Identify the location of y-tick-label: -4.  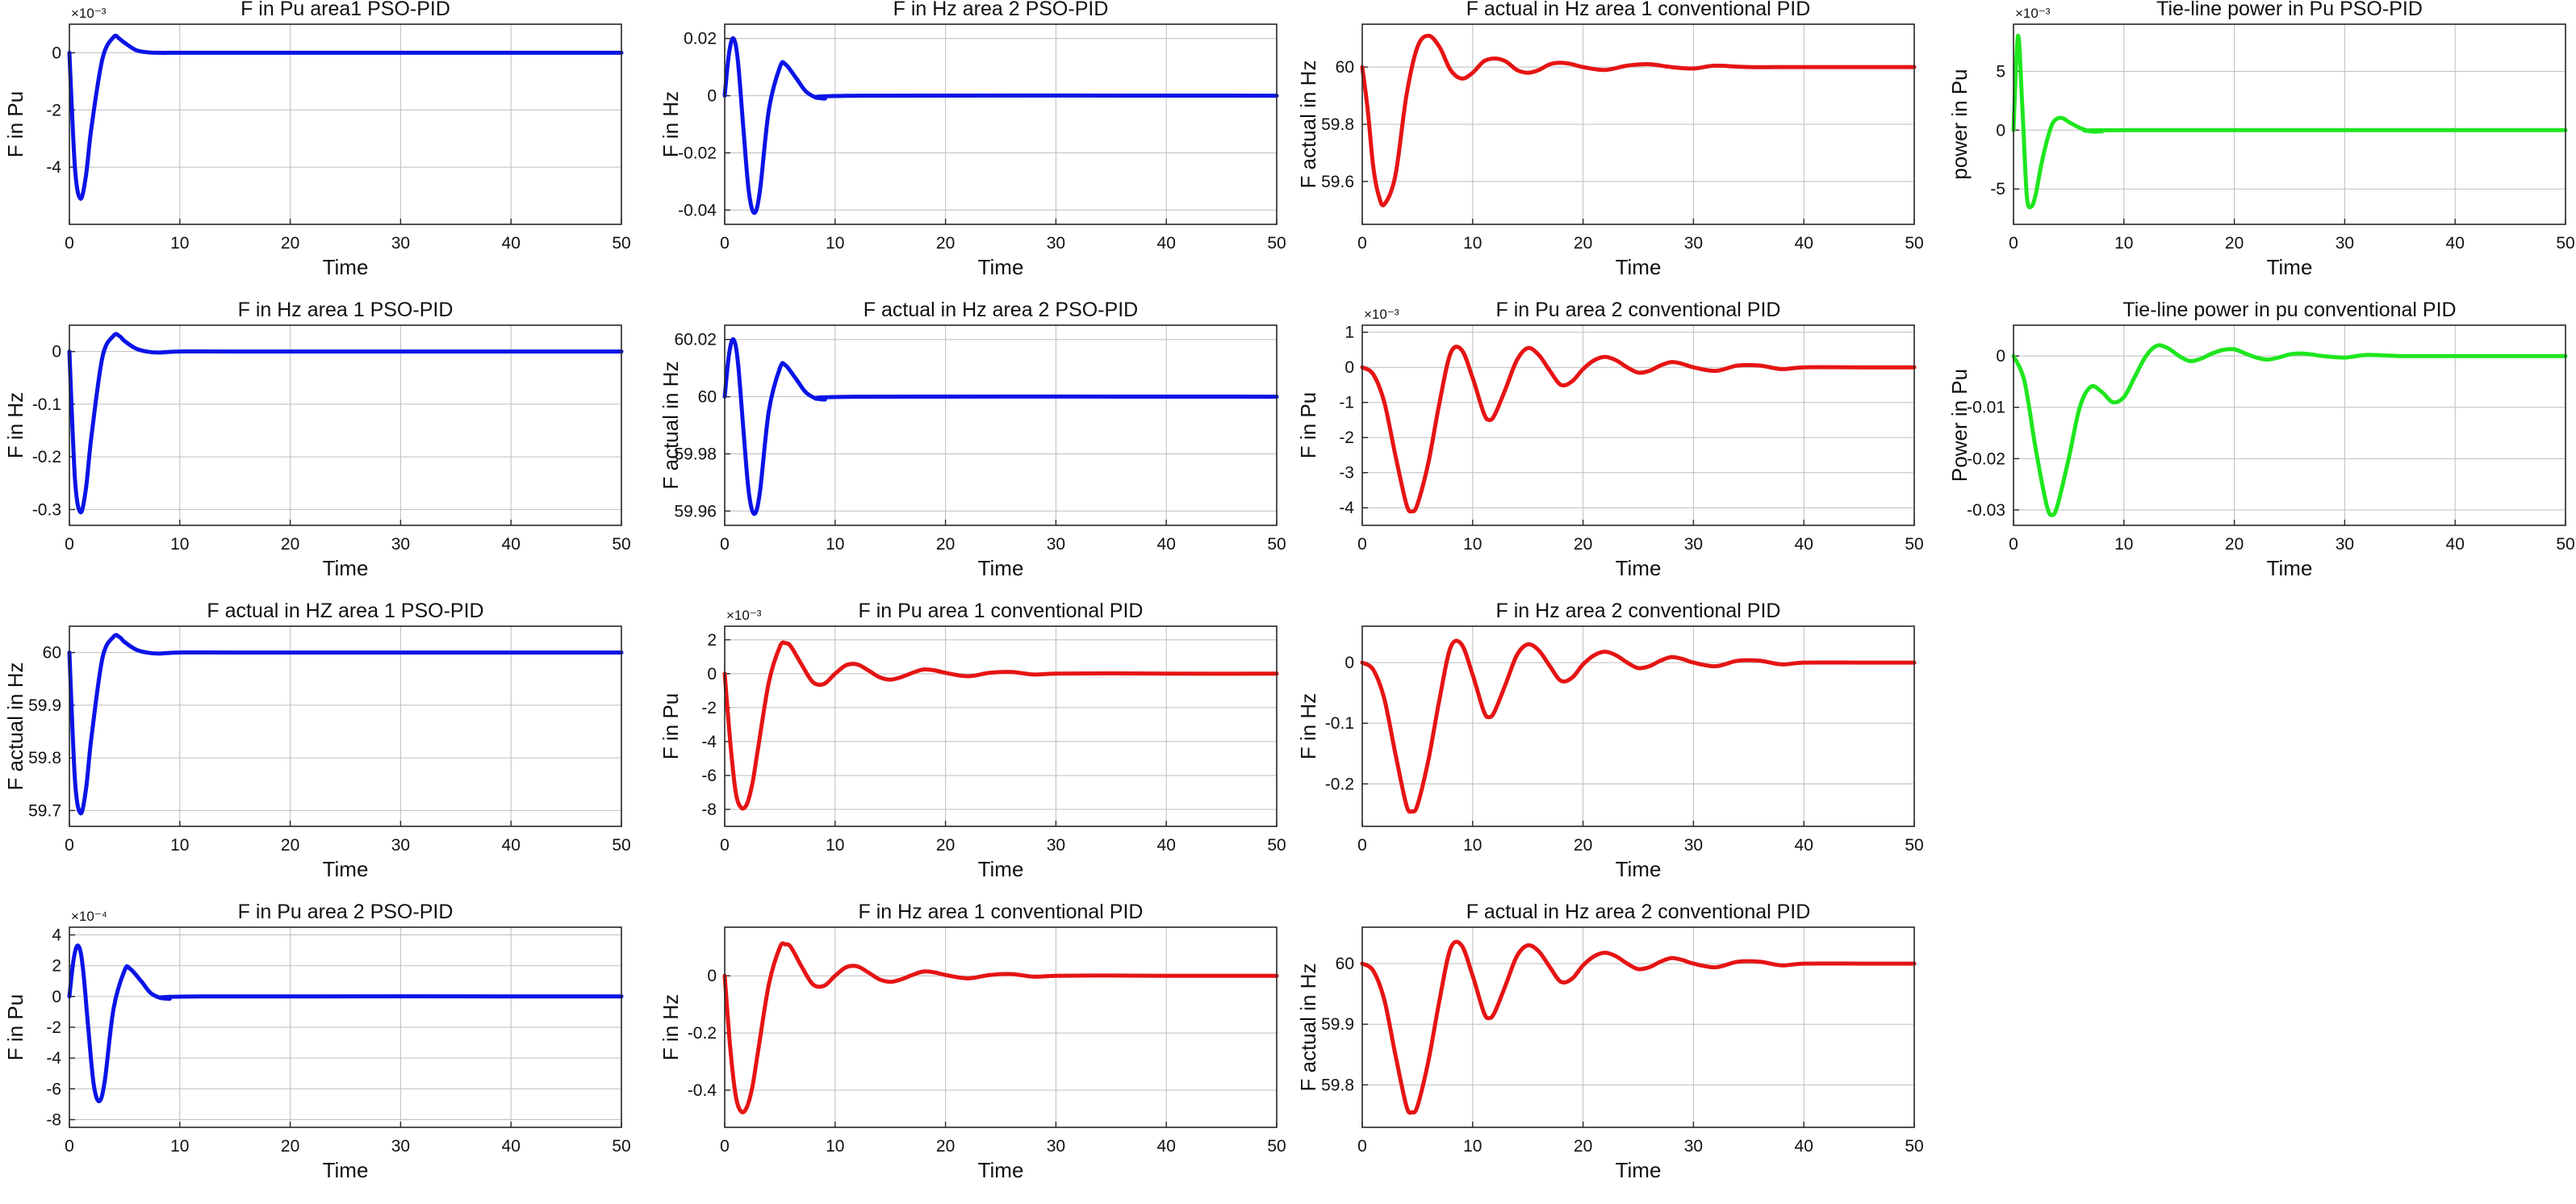
(53, 1058).